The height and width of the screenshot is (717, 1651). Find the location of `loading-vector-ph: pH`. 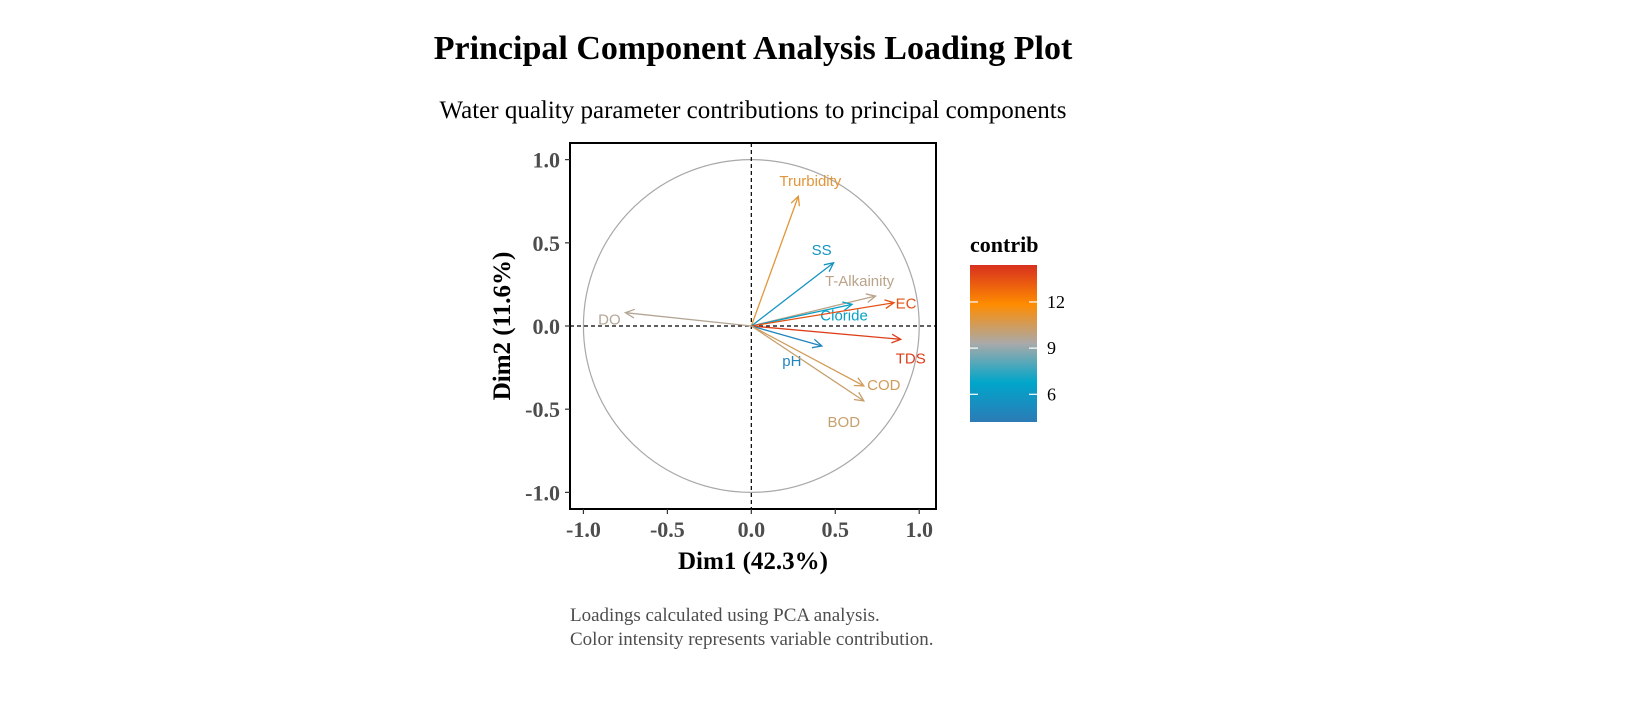

loading-vector-ph: pH is located at coordinates (787, 347).